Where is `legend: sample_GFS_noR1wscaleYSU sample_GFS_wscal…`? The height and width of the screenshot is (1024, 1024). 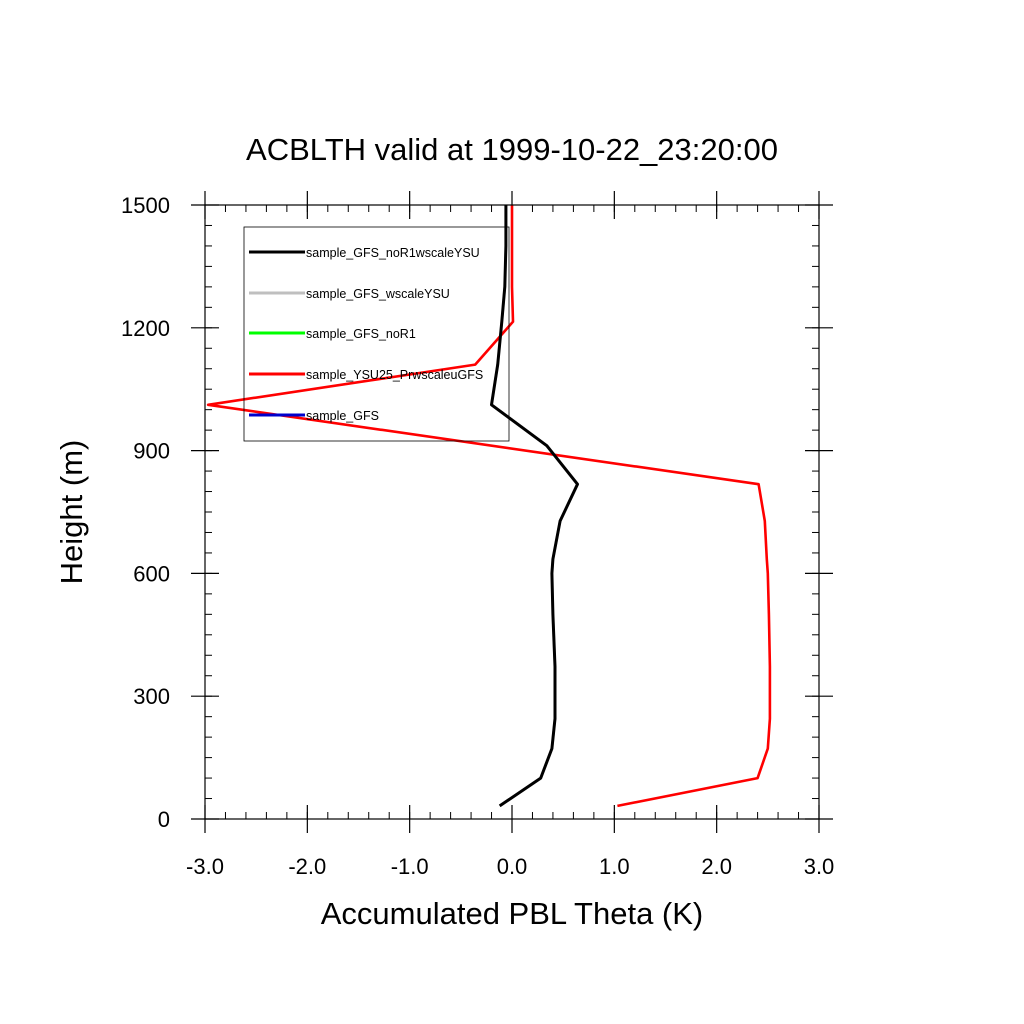
legend: sample_GFS_noR1wscaleYSU sample_GFS_wscal… is located at coordinates (376, 334).